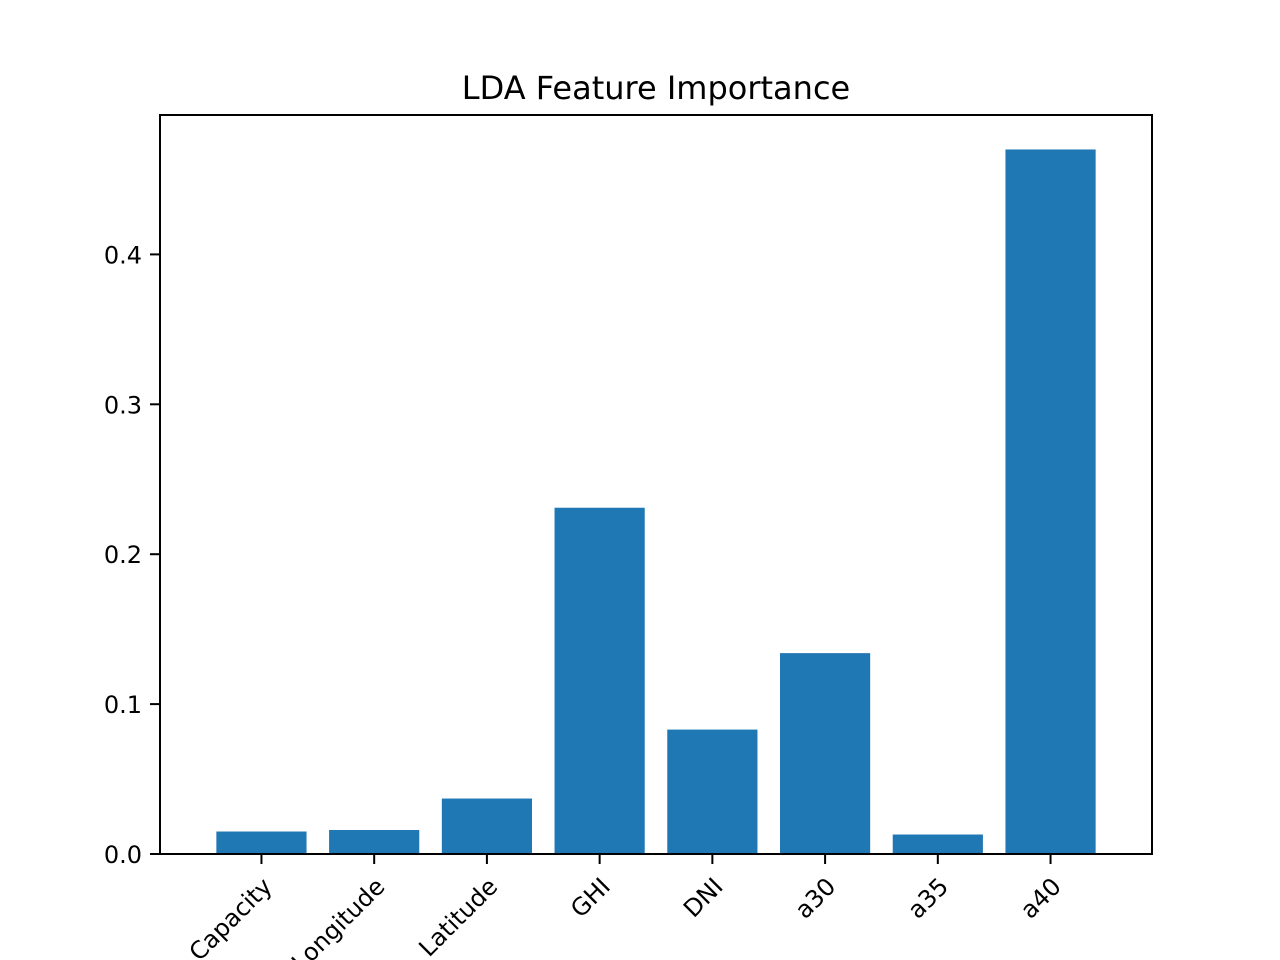 Image resolution: width=1280 pixels, height=960 pixels. What do you see at coordinates (928, 898) in the screenshot?
I see `x-tick-label-a35: a35` at bounding box center [928, 898].